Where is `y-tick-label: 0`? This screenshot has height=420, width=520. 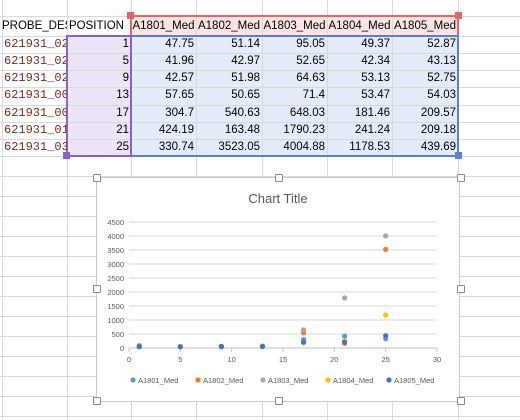 y-tick-label: 0 is located at coordinates (122, 348).